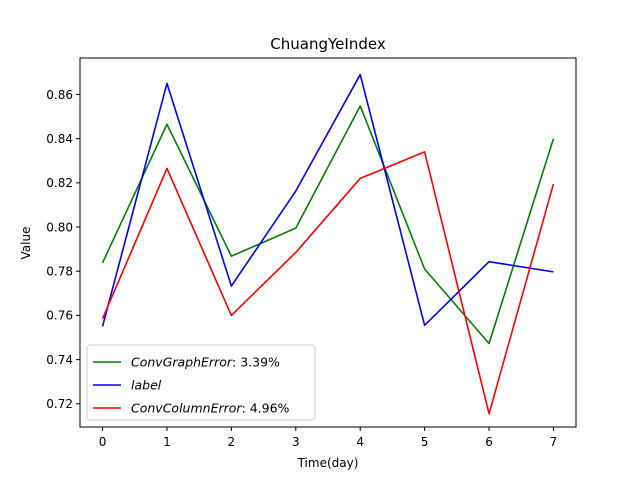 This screenshot has width=640, height=480. I want to click on y-tick-label-7: 0.86, so click(59, 95).